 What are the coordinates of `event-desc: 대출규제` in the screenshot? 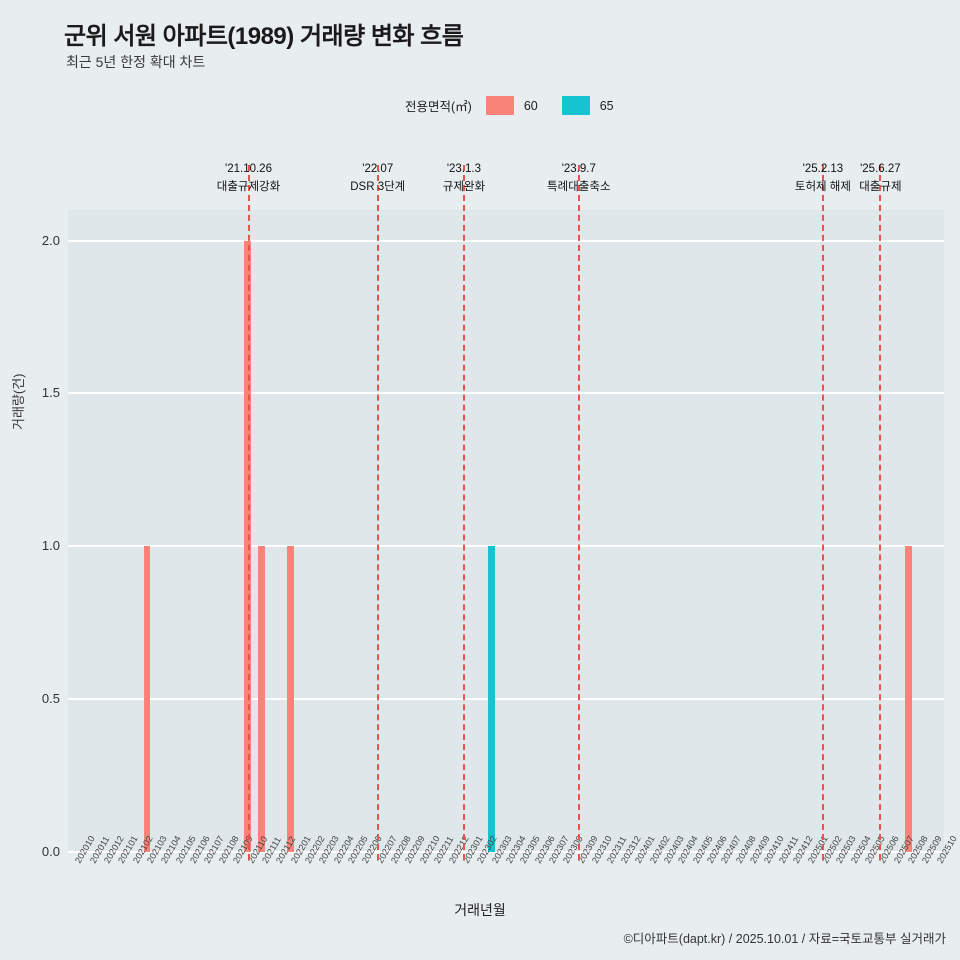 It's located at (880, 187).